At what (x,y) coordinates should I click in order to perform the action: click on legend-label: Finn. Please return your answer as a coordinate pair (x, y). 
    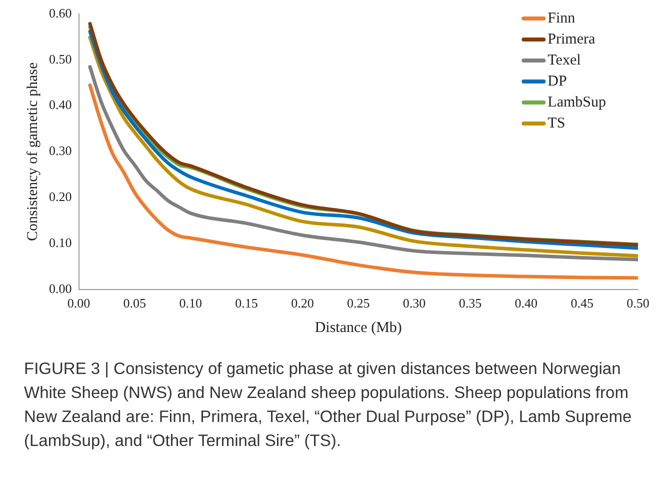
    Looking at the image, I should click on (562, 18).